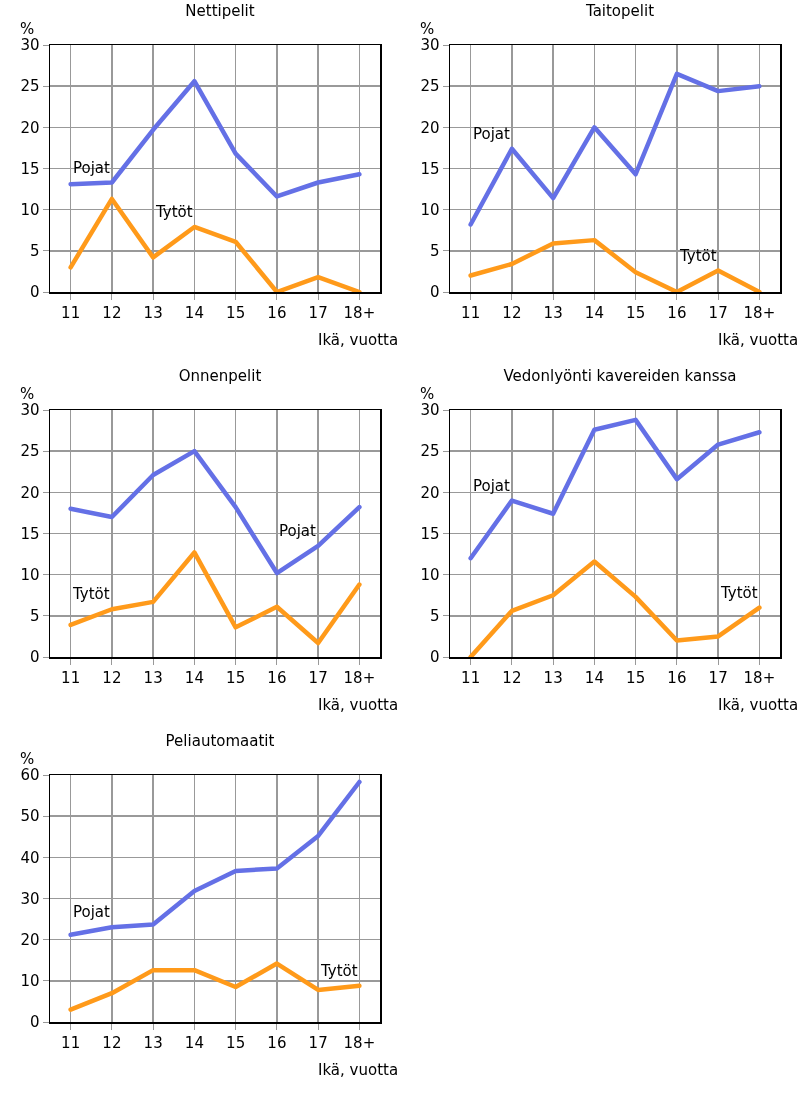 The image size is (800, 1097). What do you see at coordinates (220, 375) in the screenshot?
I see `chart-title: Onnenpelit` at bounding box center [220, 375].